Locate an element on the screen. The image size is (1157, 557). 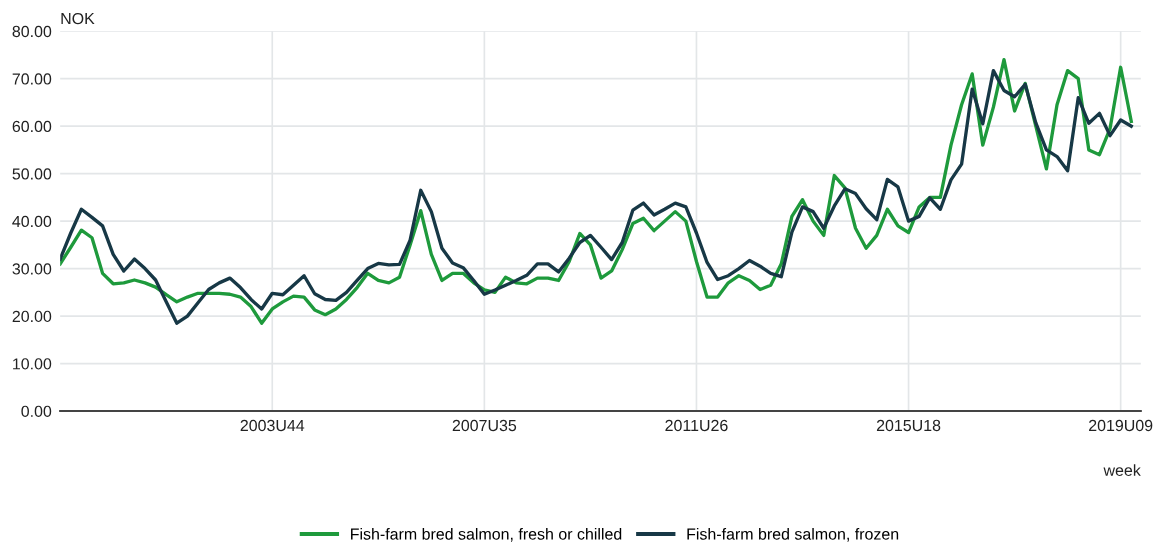
legend-label: Fish-farm bred salmon, frozen is located at coordinates (793, 535).